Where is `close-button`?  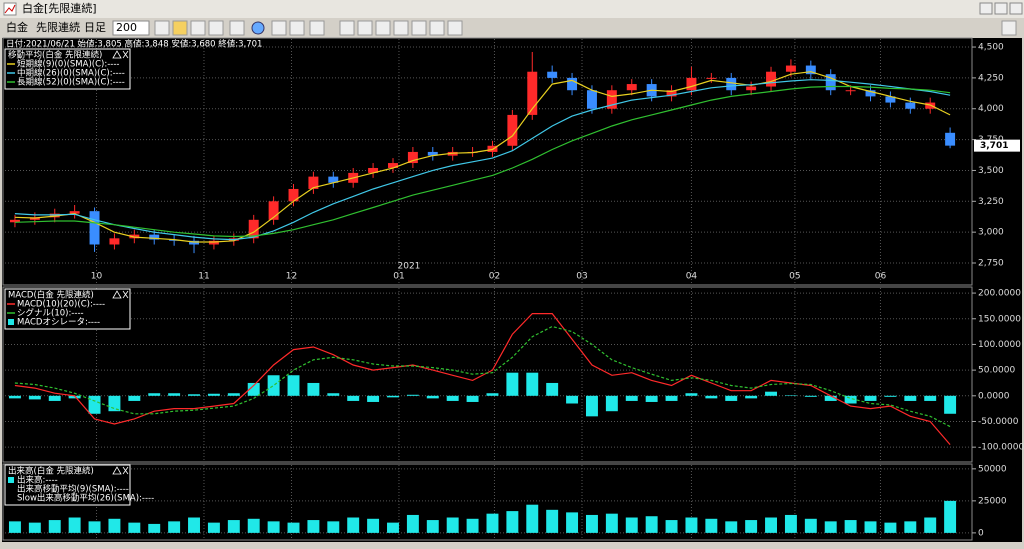 close-button is located at coordinates (1016, 8).